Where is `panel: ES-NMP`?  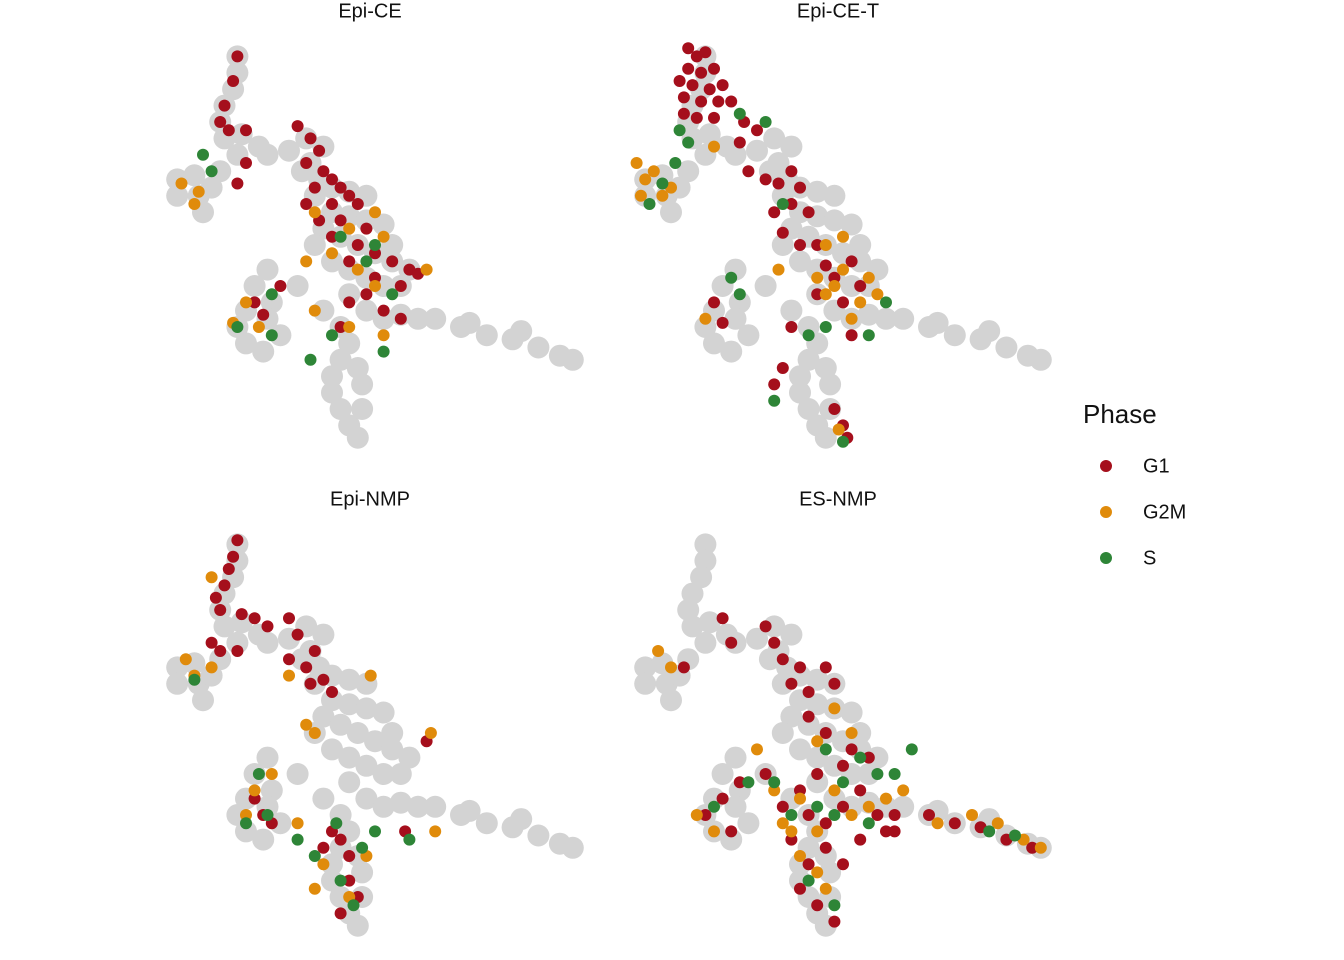 panel: ES-NMP is located at coordinates (843, 712).